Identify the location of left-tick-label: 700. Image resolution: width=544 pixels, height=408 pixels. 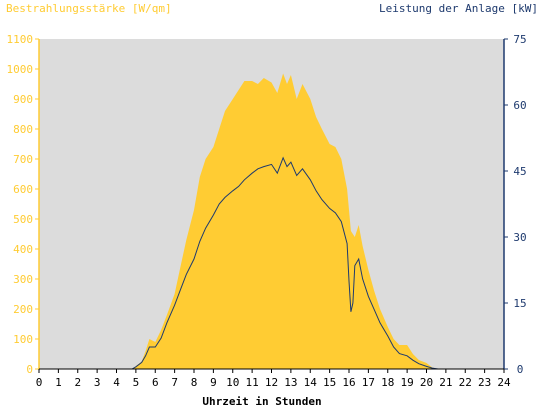
(23, 159).